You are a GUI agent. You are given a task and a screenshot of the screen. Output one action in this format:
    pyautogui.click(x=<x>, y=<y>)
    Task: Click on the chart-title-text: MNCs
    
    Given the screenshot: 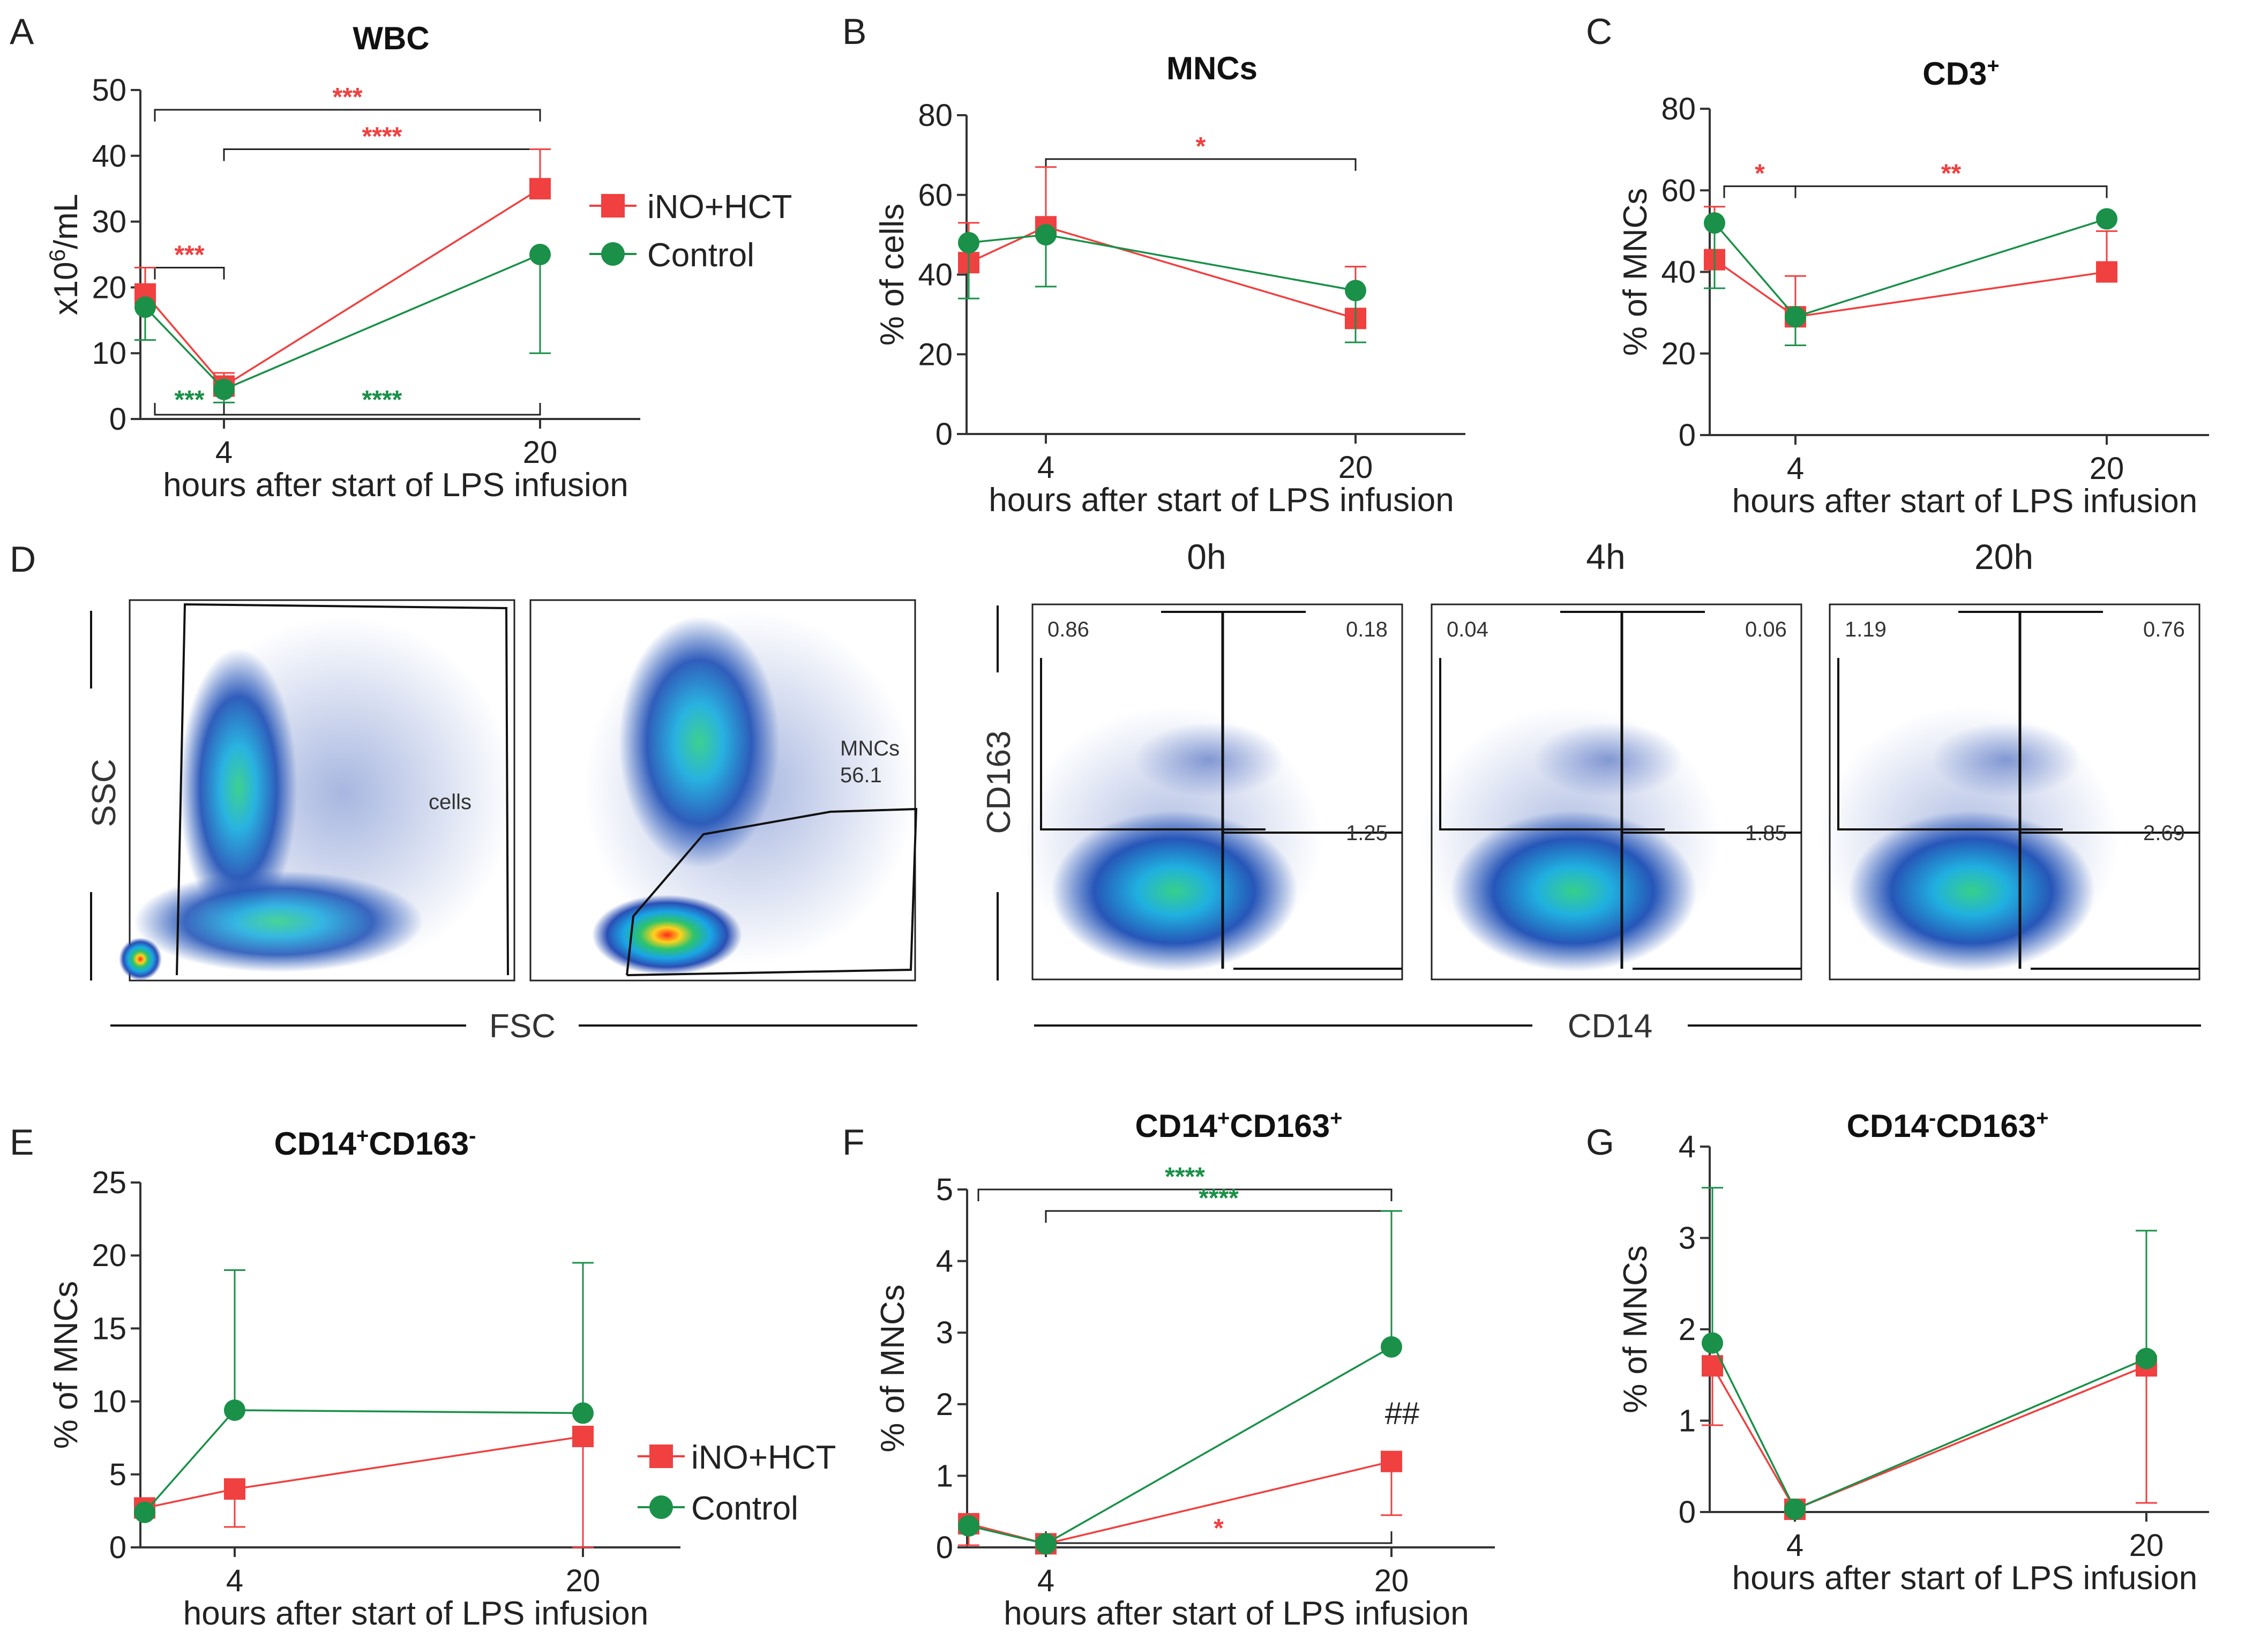 What is the action you would take?
    pyautogui.click(x=1211, y=68)
    